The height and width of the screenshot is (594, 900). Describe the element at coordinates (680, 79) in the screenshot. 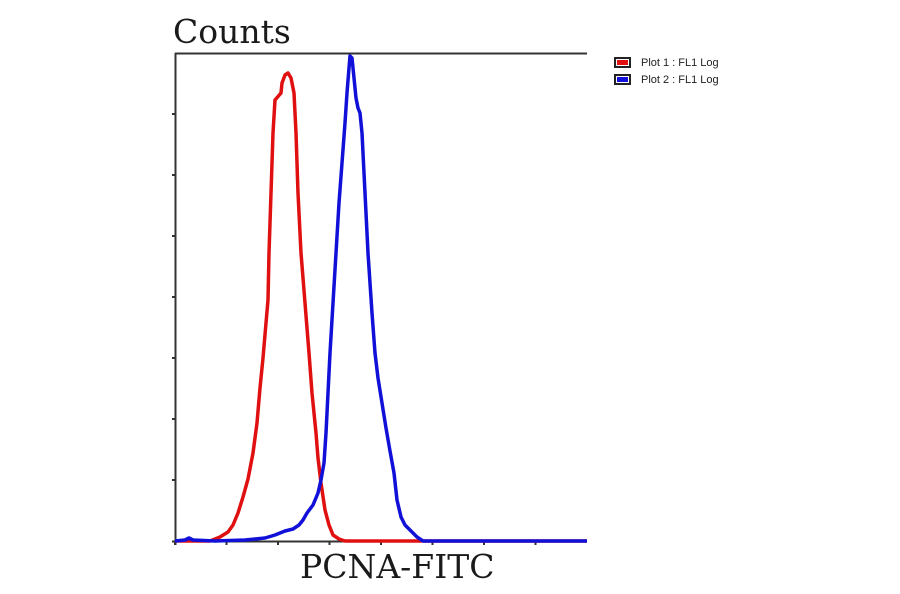

I see `legend-label: Plot 2 : FL1 Log` at that location.